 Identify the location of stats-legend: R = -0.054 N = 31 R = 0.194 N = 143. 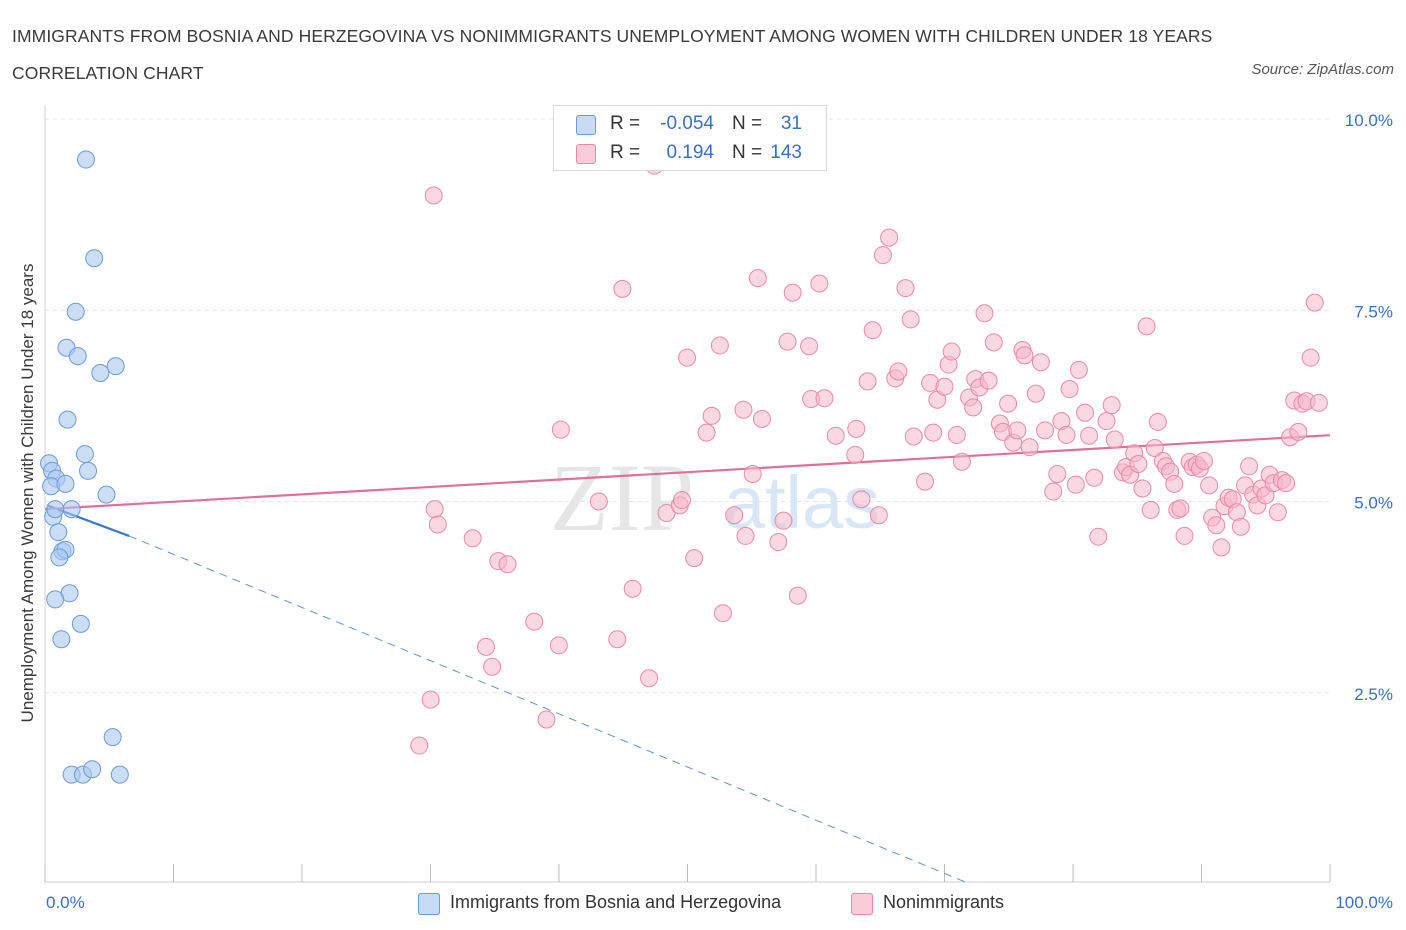
(690, 138).